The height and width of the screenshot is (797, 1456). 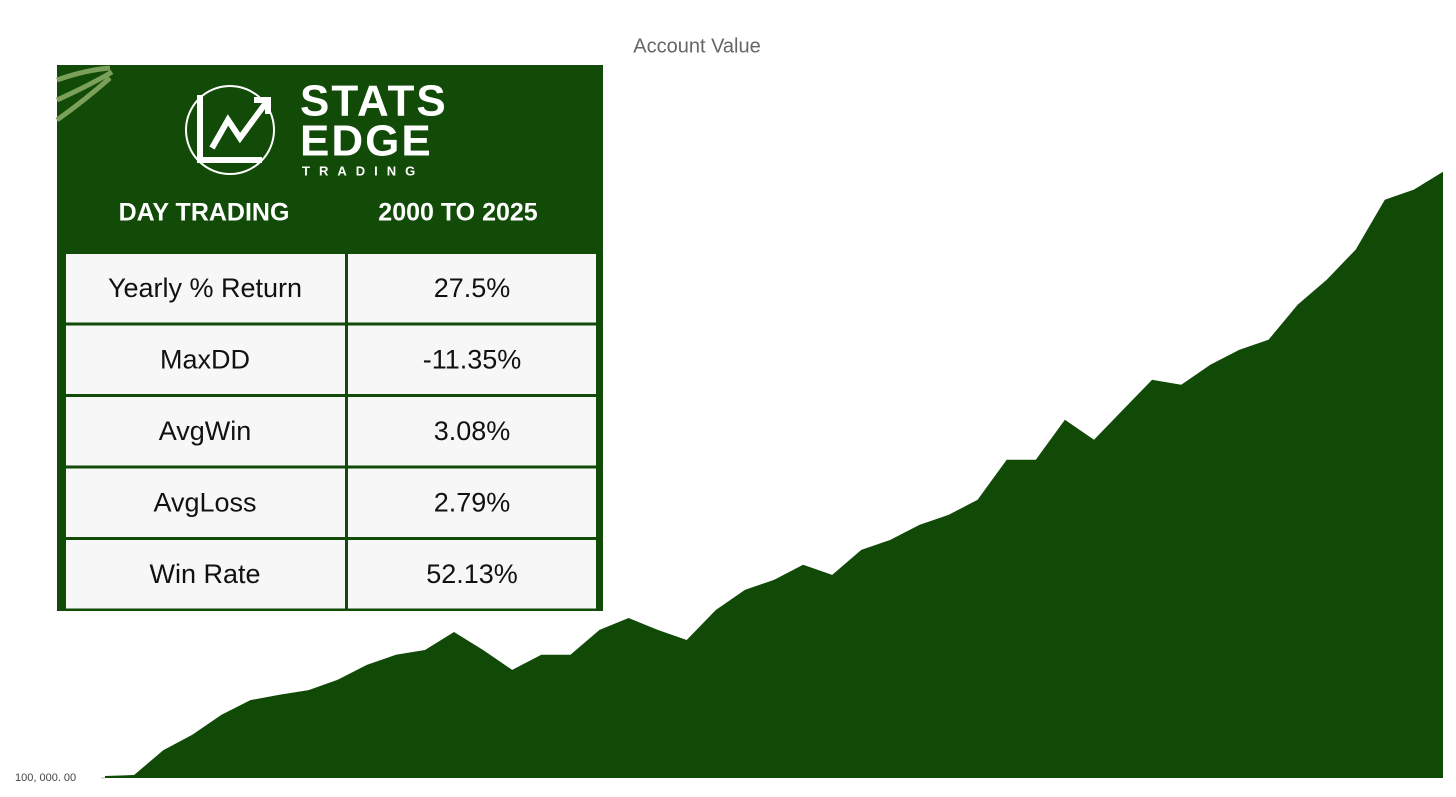 What do you see at coordinates (457, 213) in the screenshot?
I see `header-cell: 2000 TO 2025` at bounding box center [457, 213].